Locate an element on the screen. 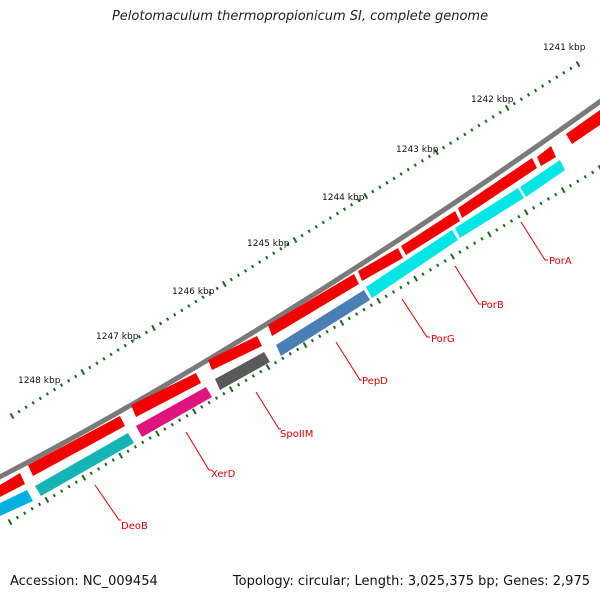  gene-label-porg: PorG is located at coordinates (428, 321).